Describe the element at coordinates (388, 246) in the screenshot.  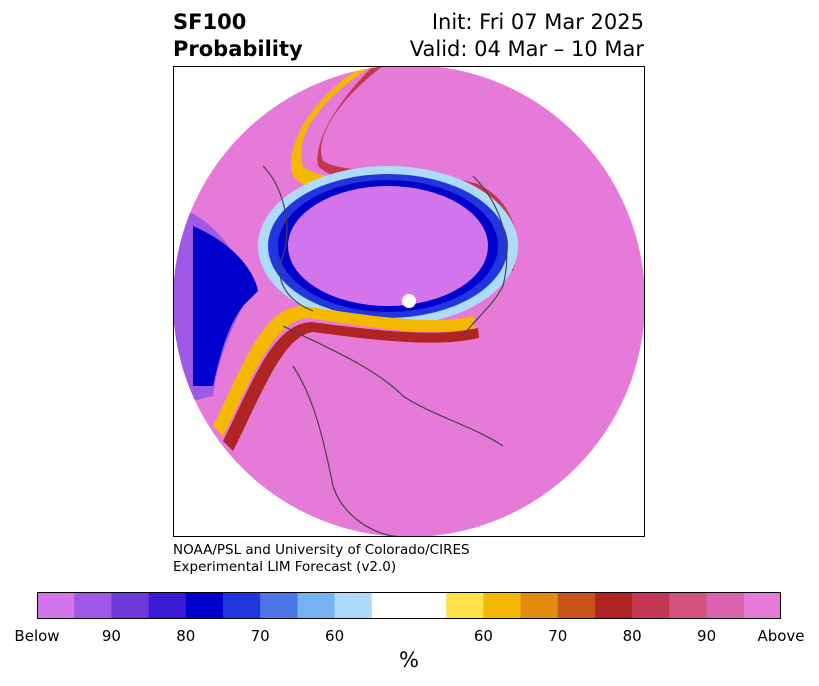
I see `cold-core` at that location.